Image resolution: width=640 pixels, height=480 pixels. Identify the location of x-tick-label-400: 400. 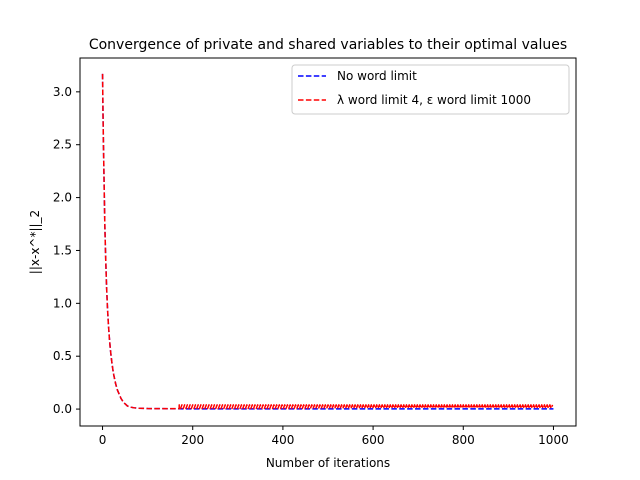
(282, 440).